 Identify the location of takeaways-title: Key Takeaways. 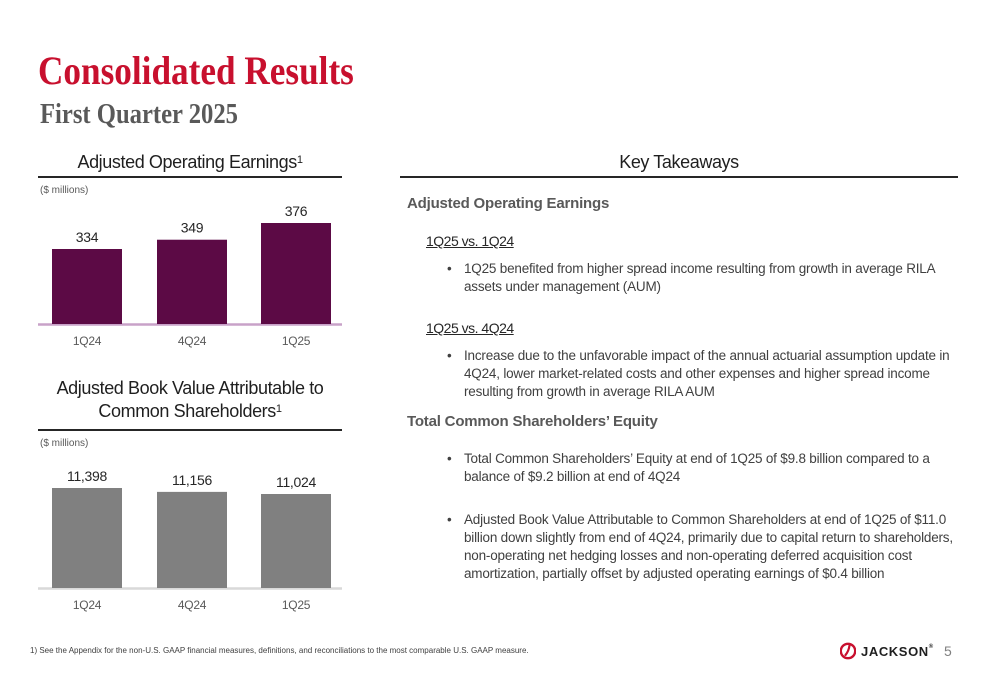
(679, 162).